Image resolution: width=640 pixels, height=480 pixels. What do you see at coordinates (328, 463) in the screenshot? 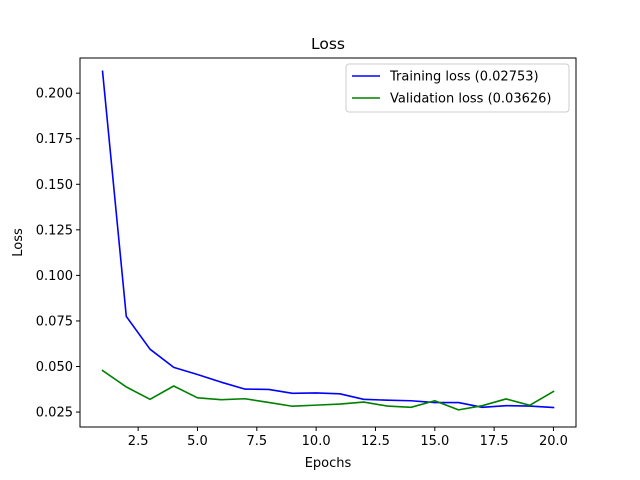
I see `x-axis-label: Epochs` at bounding box center [328, 463].